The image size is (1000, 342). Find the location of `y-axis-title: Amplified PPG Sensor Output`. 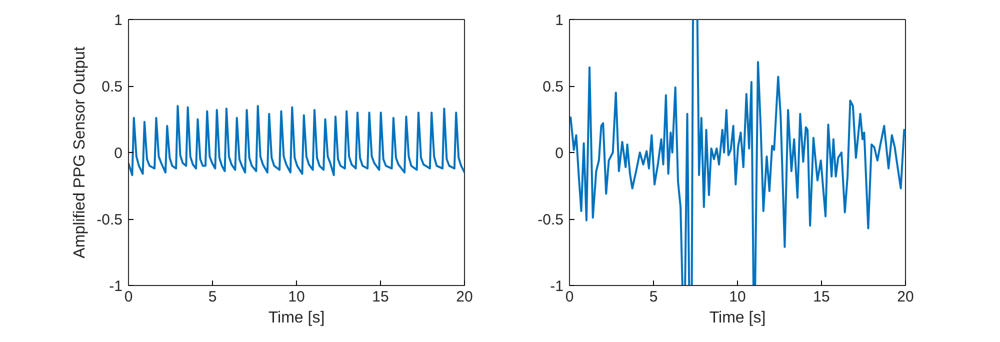

y-axis-title: Amplified PPG Sensor Output is located at coordinates (80, 152).